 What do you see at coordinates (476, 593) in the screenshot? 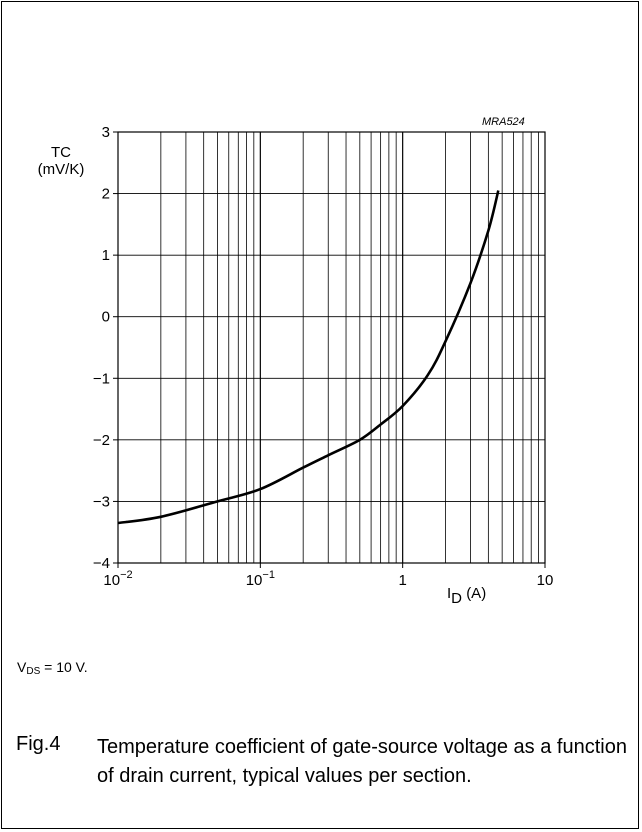
I see `x-axis-label-unit: (A)` at bounding box center [476, 593].